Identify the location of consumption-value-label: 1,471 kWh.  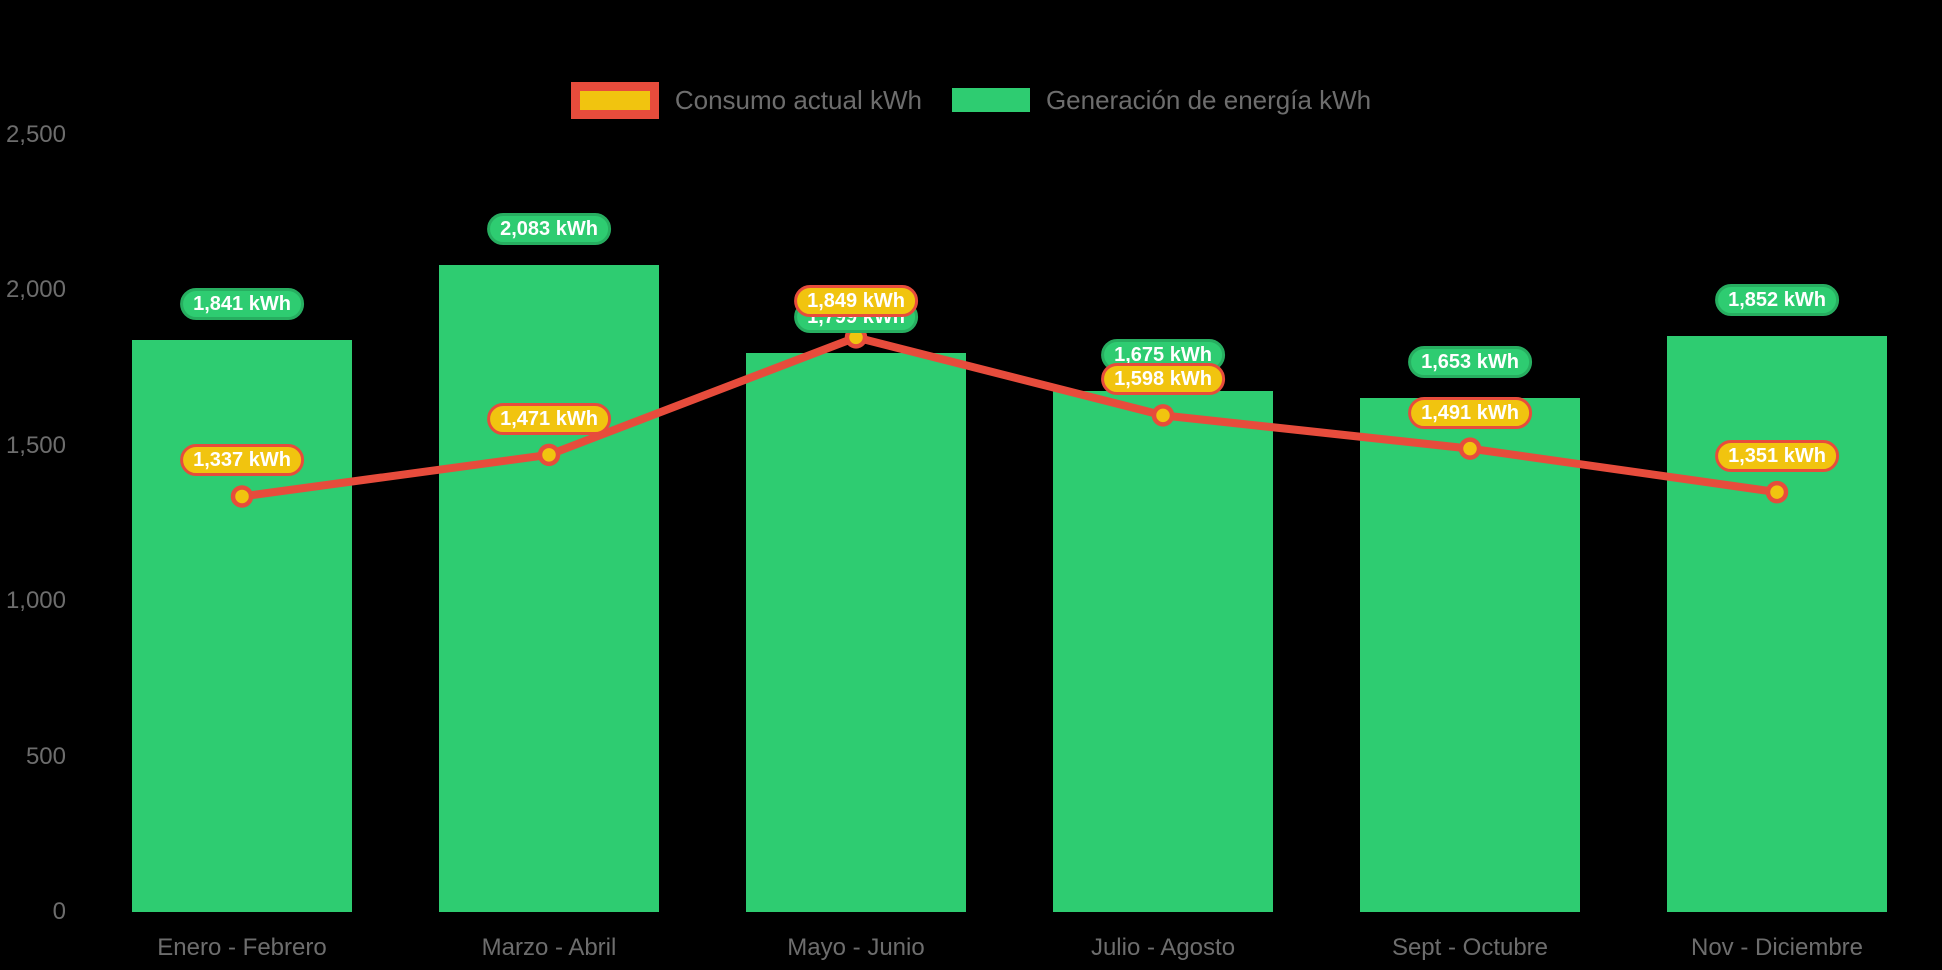
(549, 418).